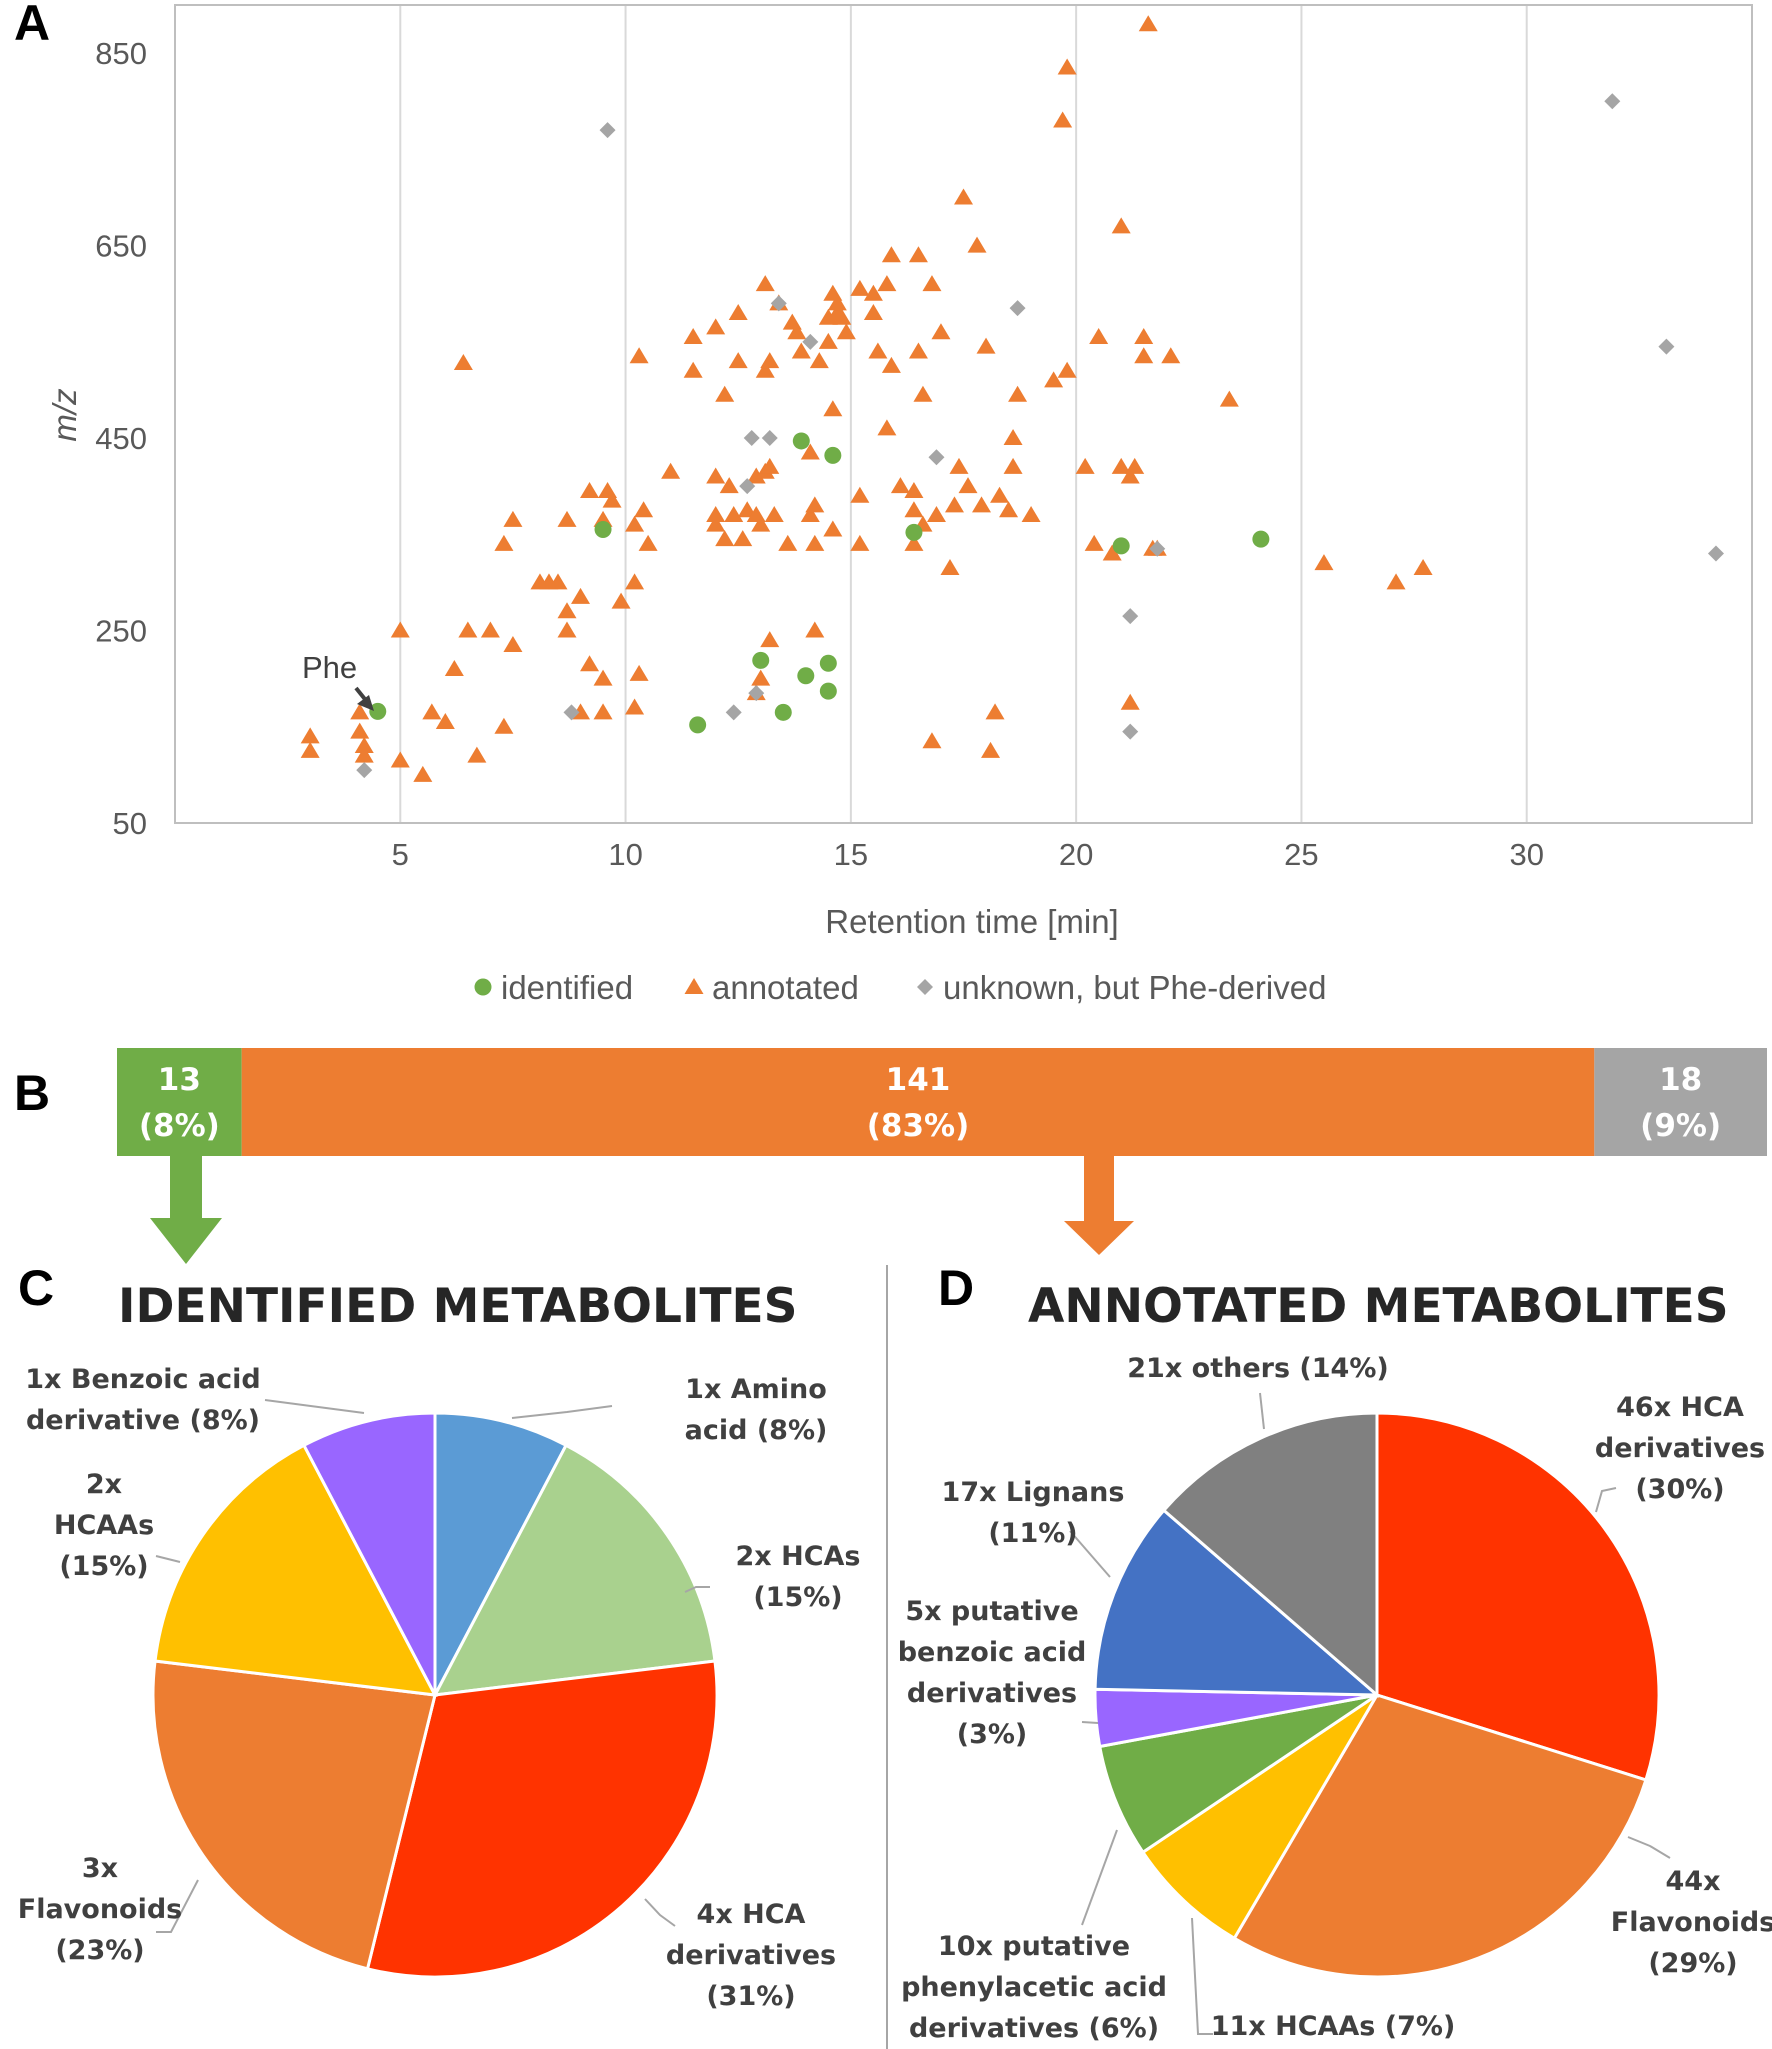 The height and width of the screenshot is (2049, 1772). What do you see at coordinates (751, 1955) in the screenshot?
I see `pie-slice-label: 4x HCA derivatives (31%)` at bounding box center [751, 1955].